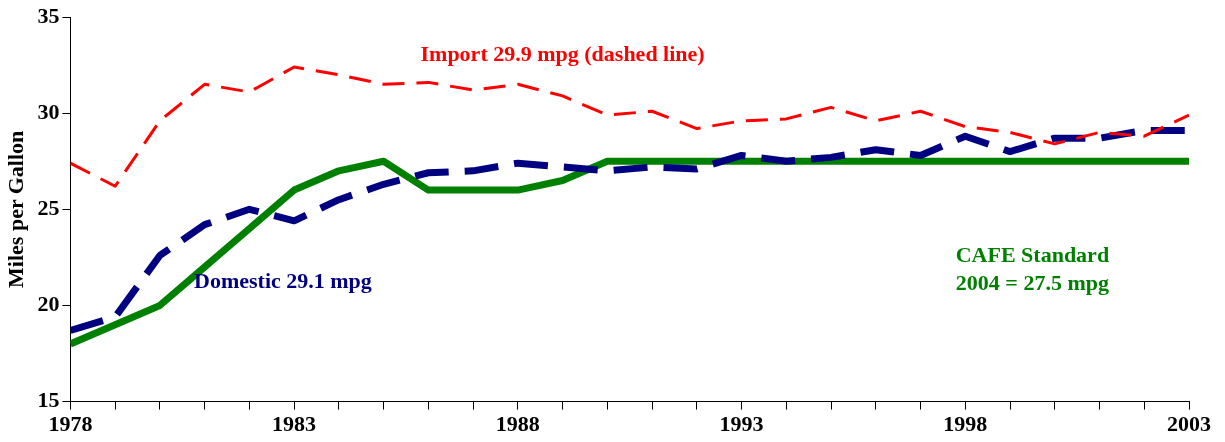 The height and width of the screenshot is (442, 1225). I want to click on text: CAFE Standard 2004 = 27.5 mpg, so click(1032, 268).